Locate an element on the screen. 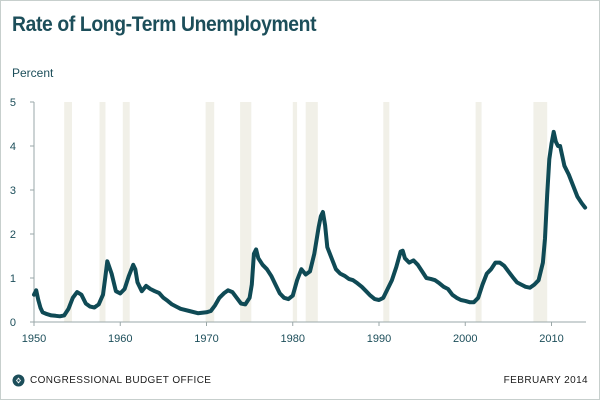  chart-title: Rate of Long-Term Unemployment is located at coordinates (164, 24).